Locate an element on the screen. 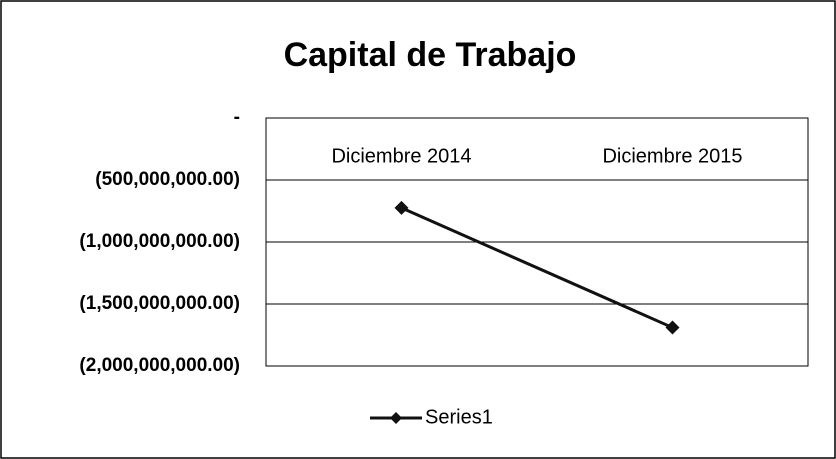 This screenshot has height=459, width=836. y-tick-label: (2,000,000,000.00) is located at coordinates (159, 365).